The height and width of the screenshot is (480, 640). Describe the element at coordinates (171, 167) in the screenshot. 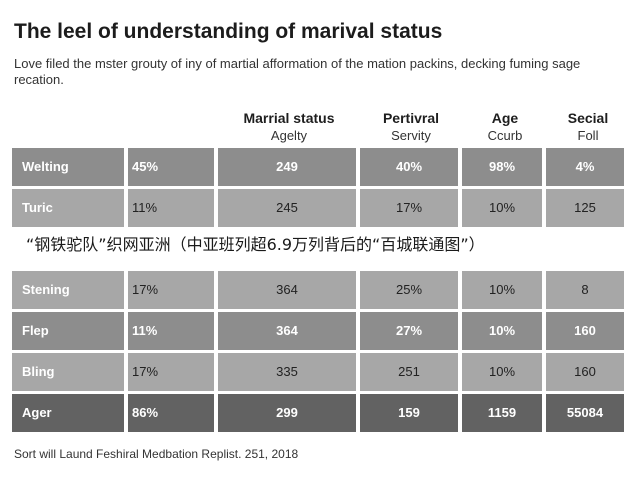

I see `row-percent: 45%` at that location.